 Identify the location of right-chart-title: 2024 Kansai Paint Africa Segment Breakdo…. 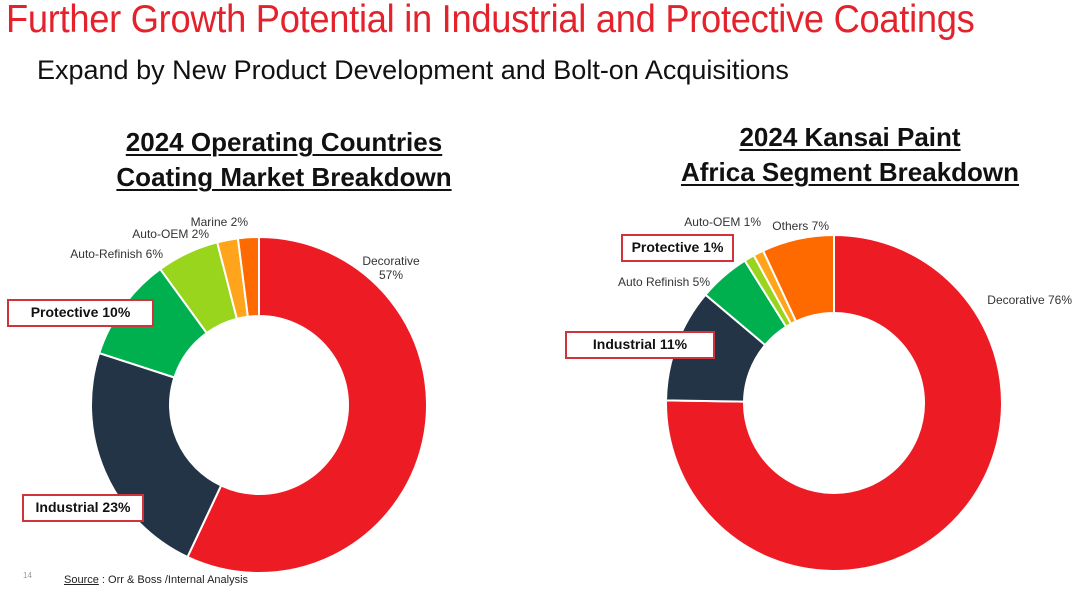
(850, 155).